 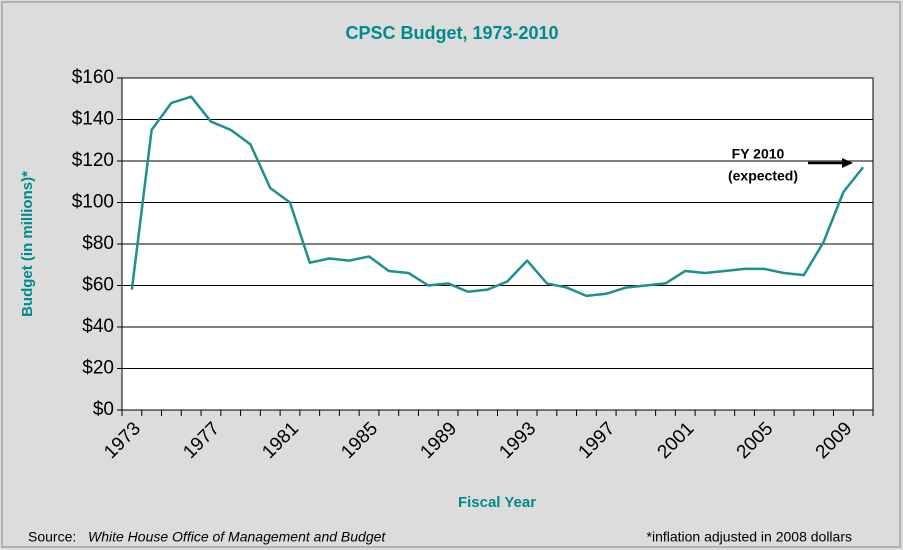 I want to click on x-axis-label: Fiscal Year, so click(x=497, y=502).